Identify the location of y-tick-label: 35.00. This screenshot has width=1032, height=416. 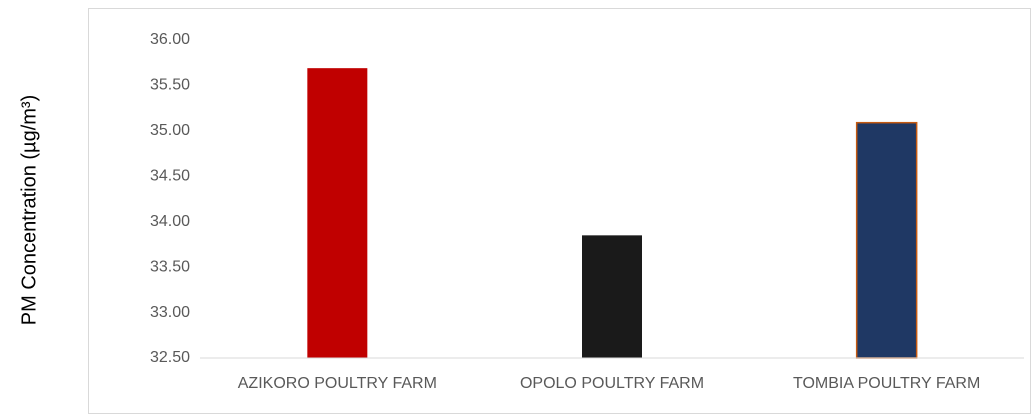
(170, 130).